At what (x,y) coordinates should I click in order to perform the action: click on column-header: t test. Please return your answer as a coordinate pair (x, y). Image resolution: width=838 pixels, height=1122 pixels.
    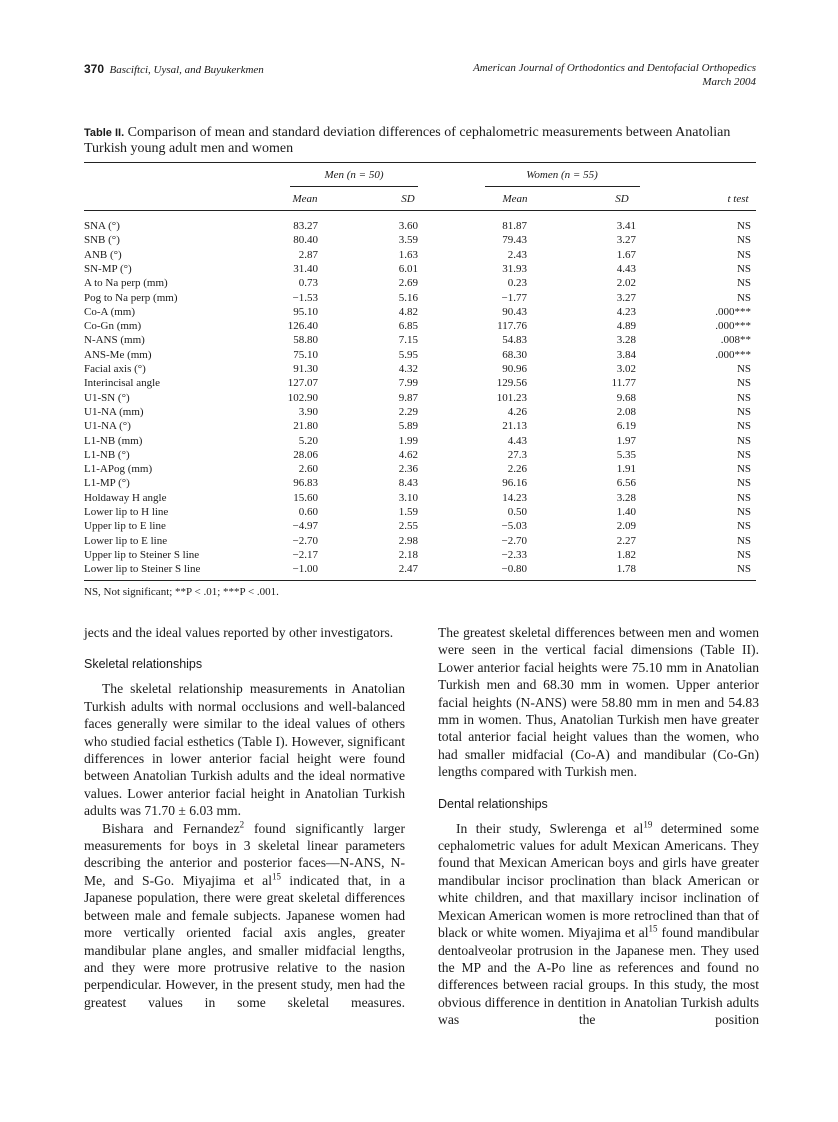
    Looking at the image, I should click on (738, 199).